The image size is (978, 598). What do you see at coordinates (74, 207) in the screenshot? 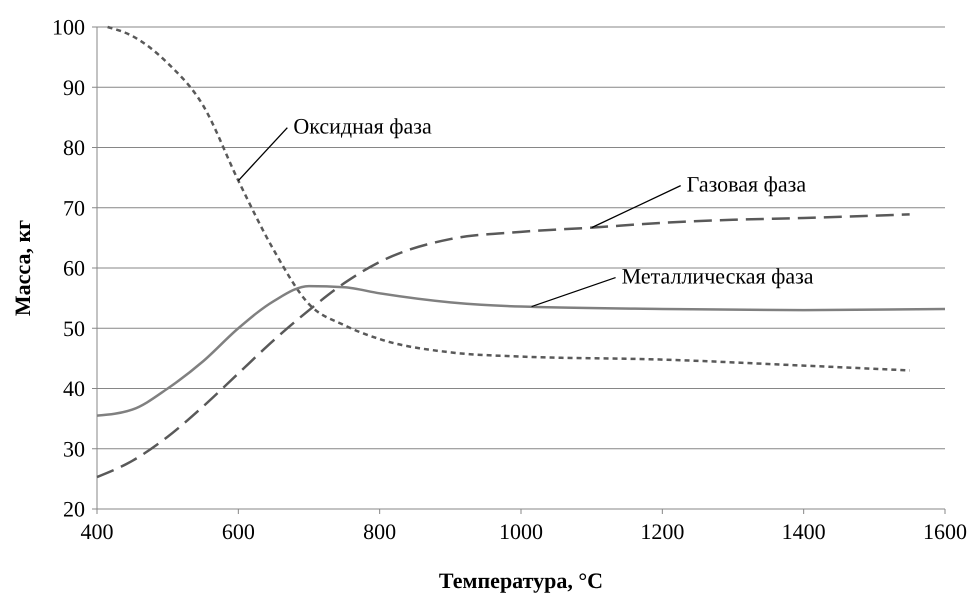
I see `y-tick-label: 70` at bounding box center [74, 207].